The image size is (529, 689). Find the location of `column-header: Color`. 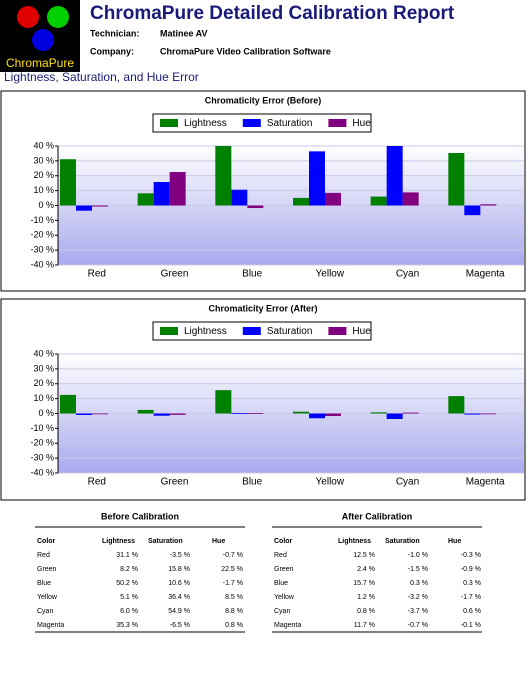

column-header: Color is located at coordinates (46, 541).